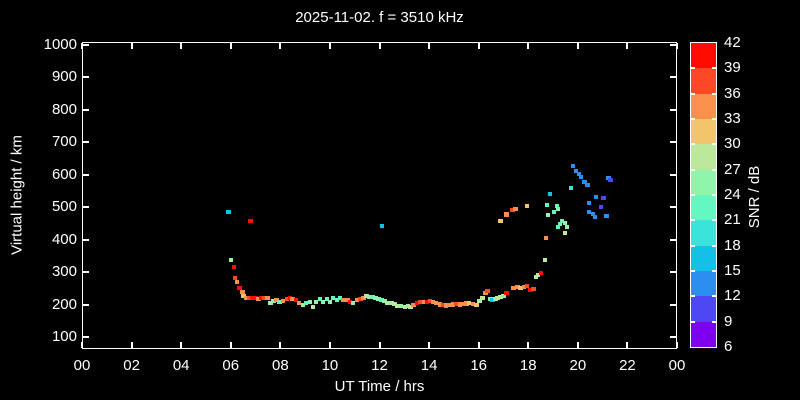  What do you see at coordinates (379, 17) in the screenshot?
I see `chart-title: 2025-11-02. f = 3510 kHz` at bounding box center [379, 17].